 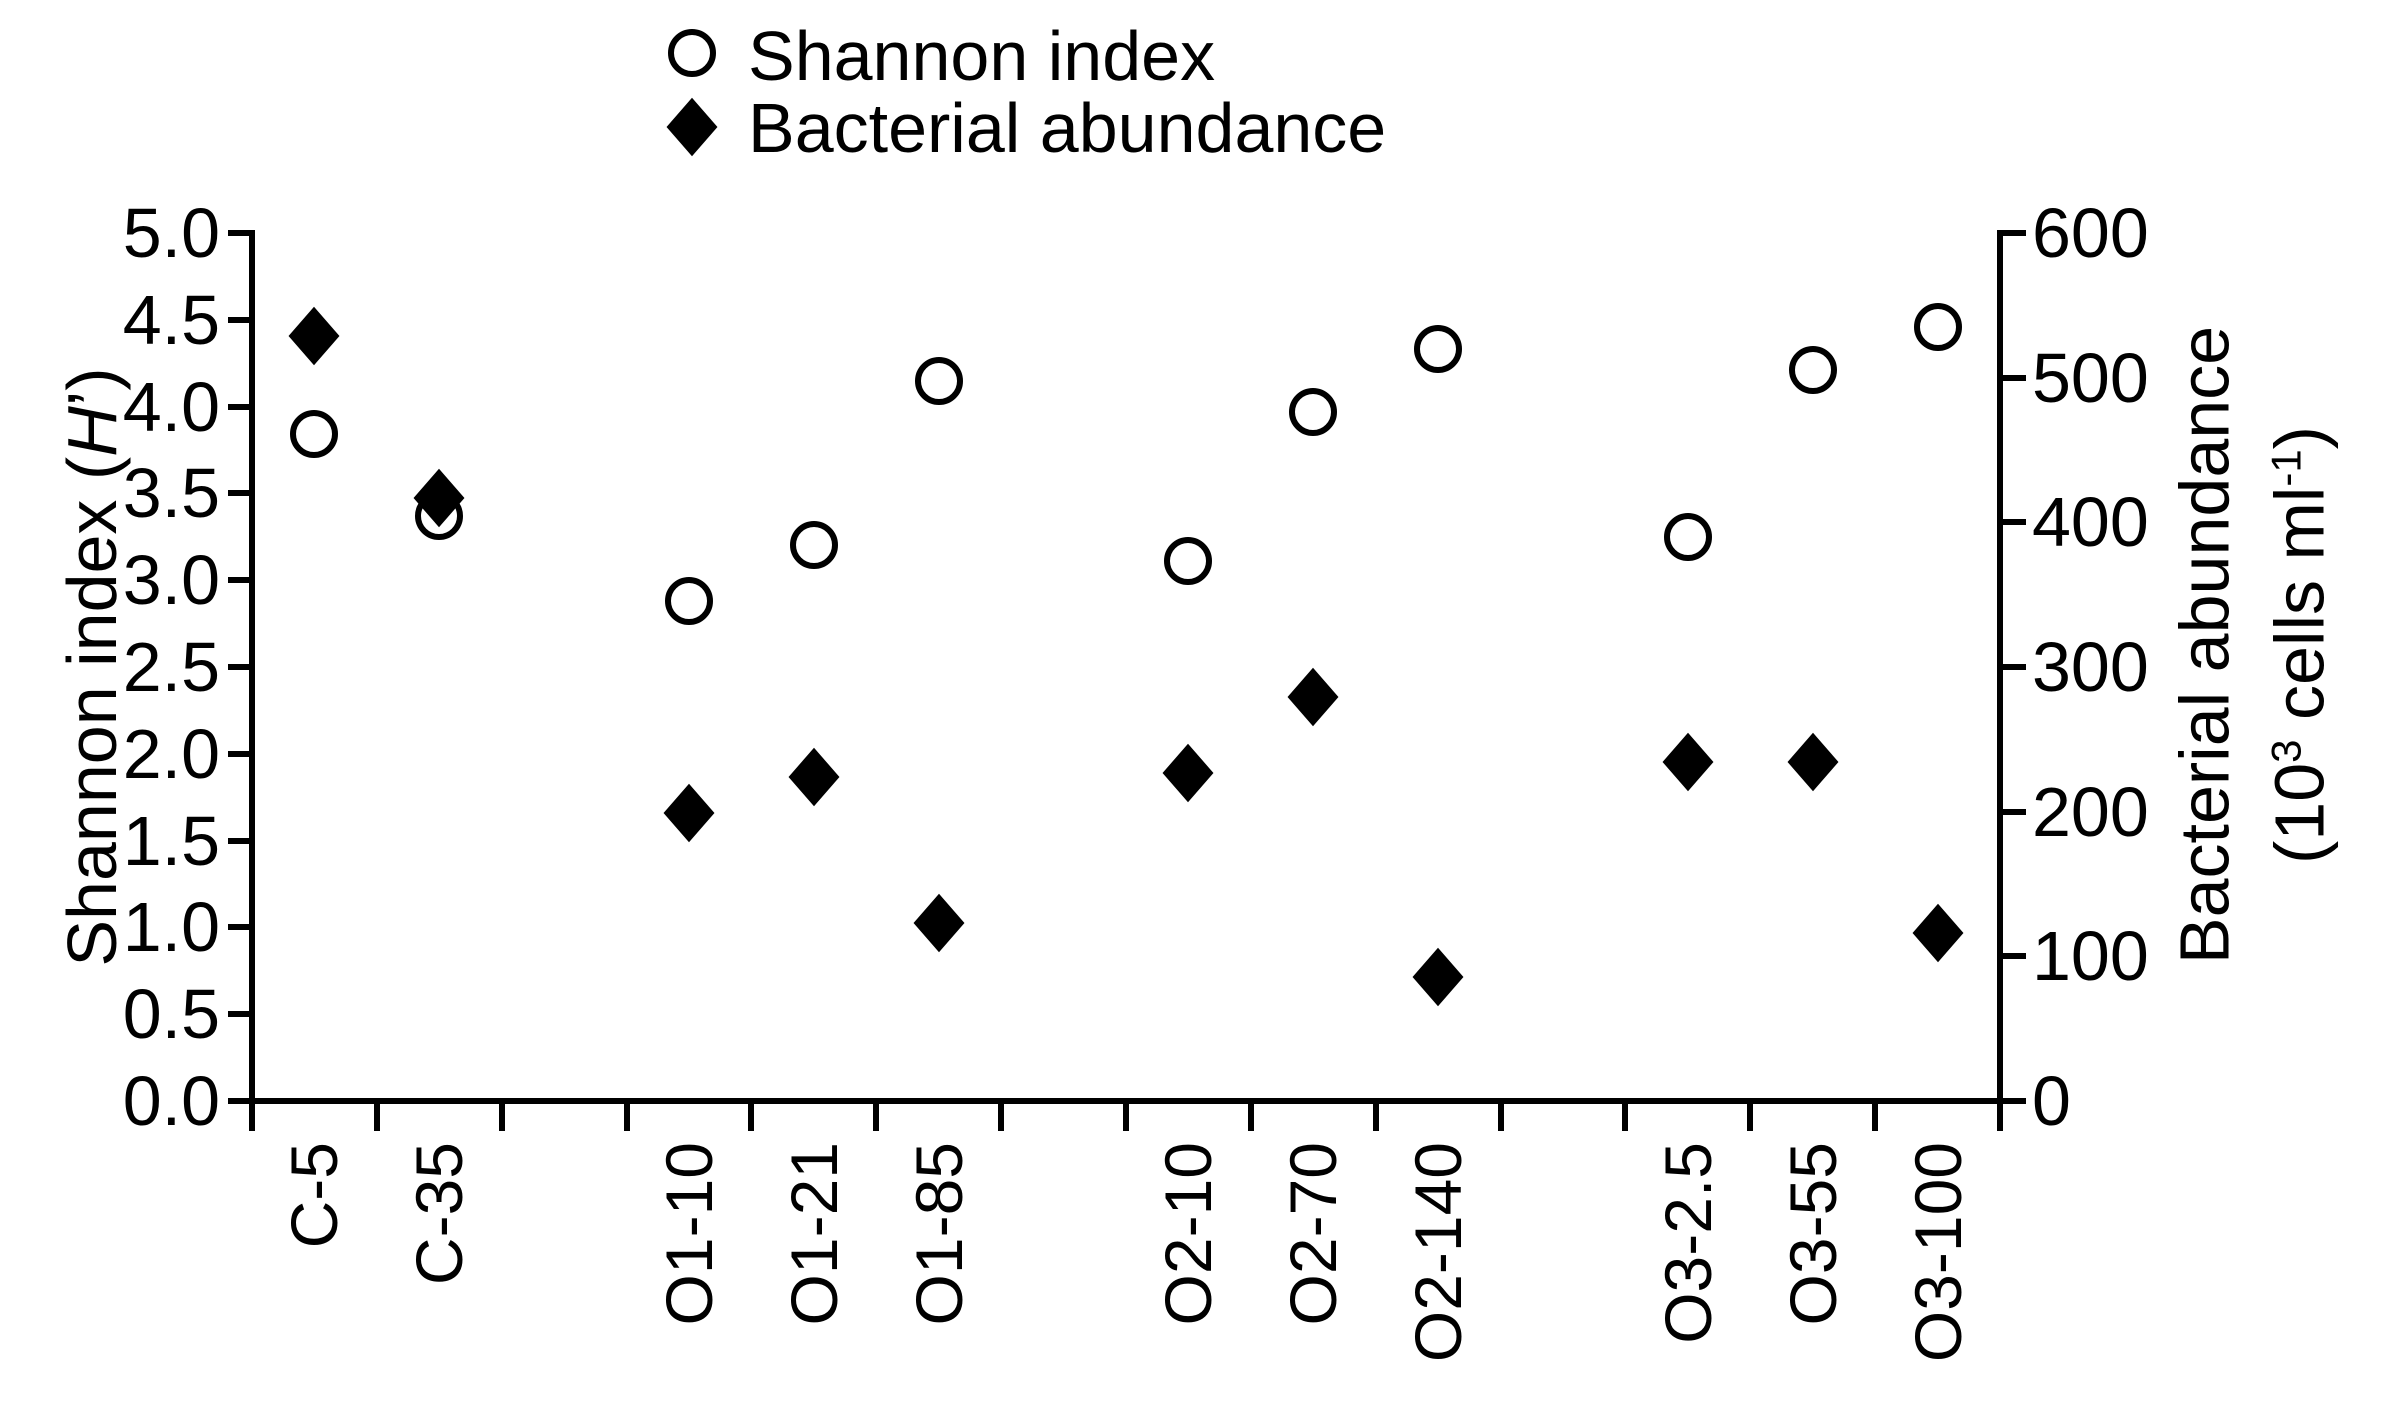 I want to click on point-abundance-O3-2.5, so click(x=1688, y=762).